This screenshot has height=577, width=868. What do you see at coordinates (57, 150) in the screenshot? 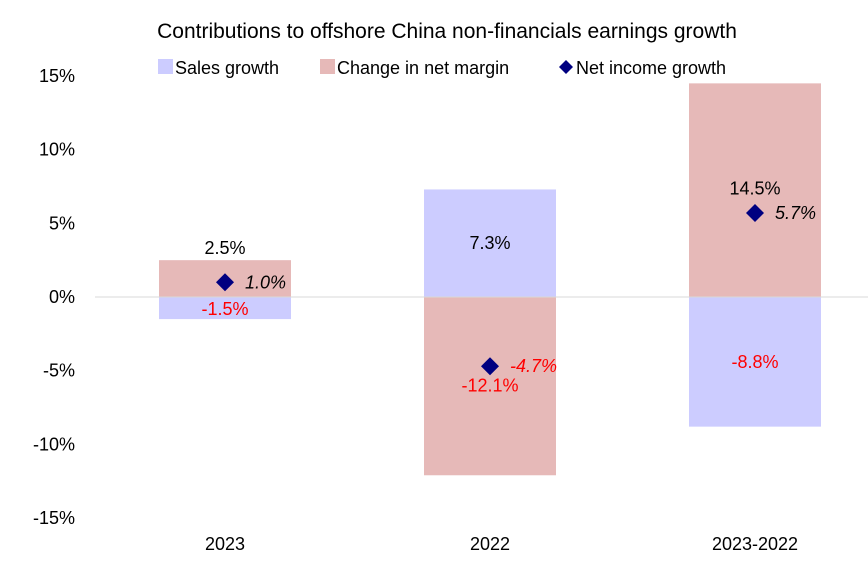
I see `y-tick-label: 10%` at bounding box center [57, 150].